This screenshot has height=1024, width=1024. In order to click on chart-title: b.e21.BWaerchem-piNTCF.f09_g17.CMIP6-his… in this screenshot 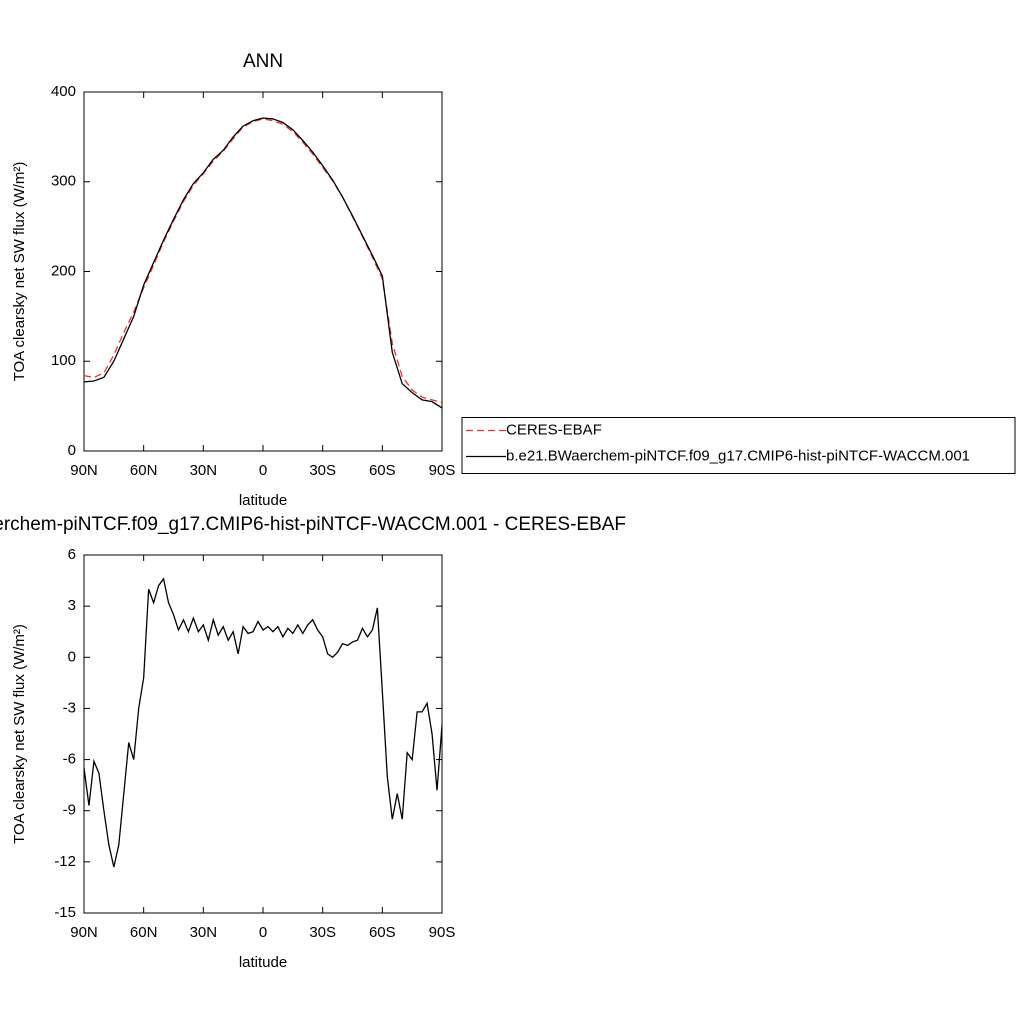, I will do `click(313, 524)`.